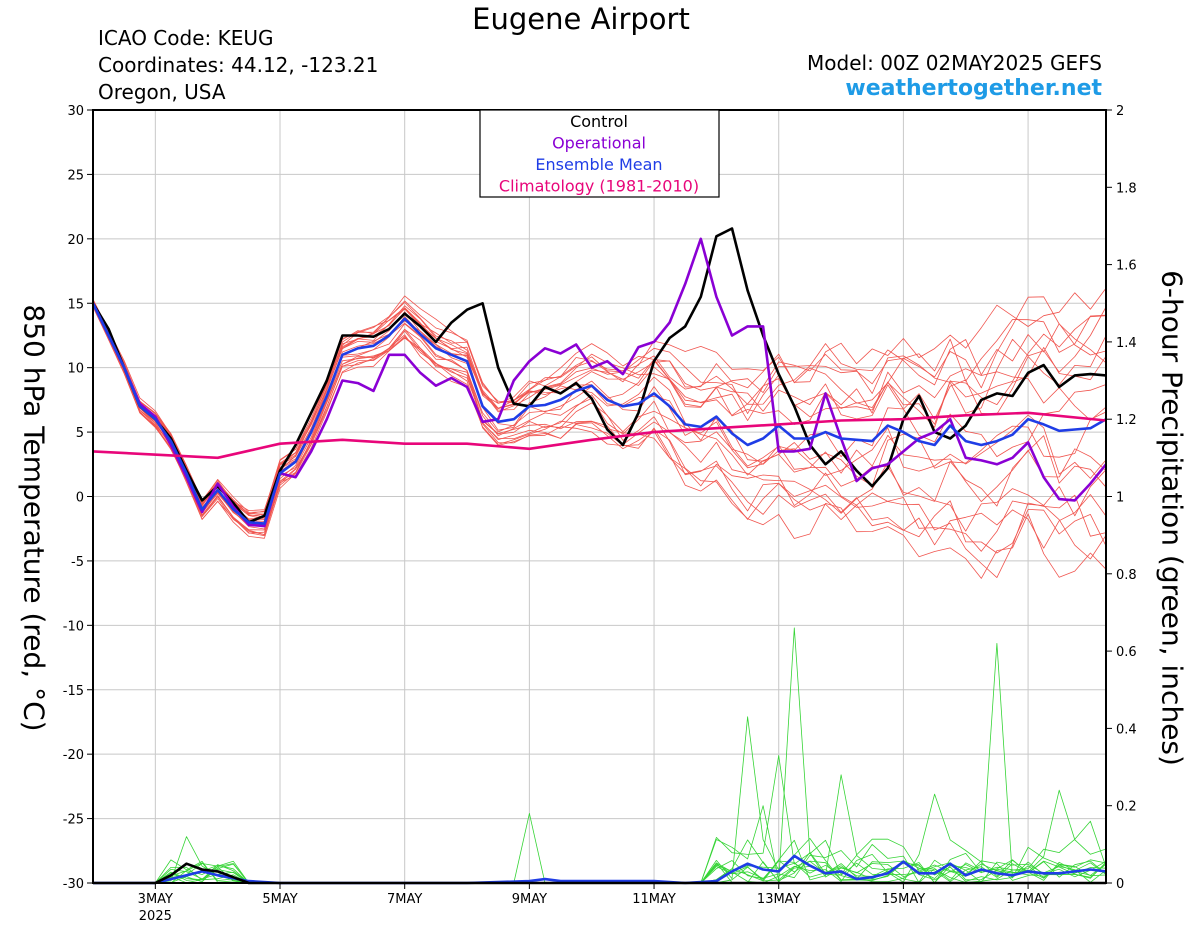 Image resolution: width=1200 pixels, height=927 pixels. What do you see at coordinates (155, 916) in the screenshot?
I see `x-tick-year: 2025` at bounding box center [155, 916].